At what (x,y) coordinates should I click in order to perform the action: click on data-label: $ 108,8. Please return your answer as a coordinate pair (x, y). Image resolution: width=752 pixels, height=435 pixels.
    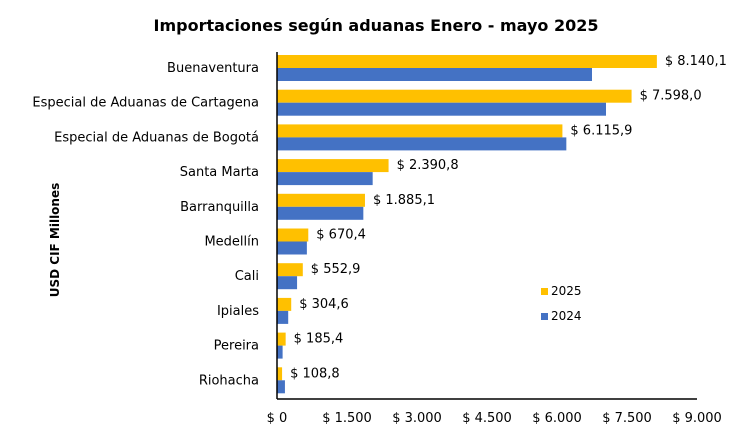
    Looking at the image, I should click on (315, 373).